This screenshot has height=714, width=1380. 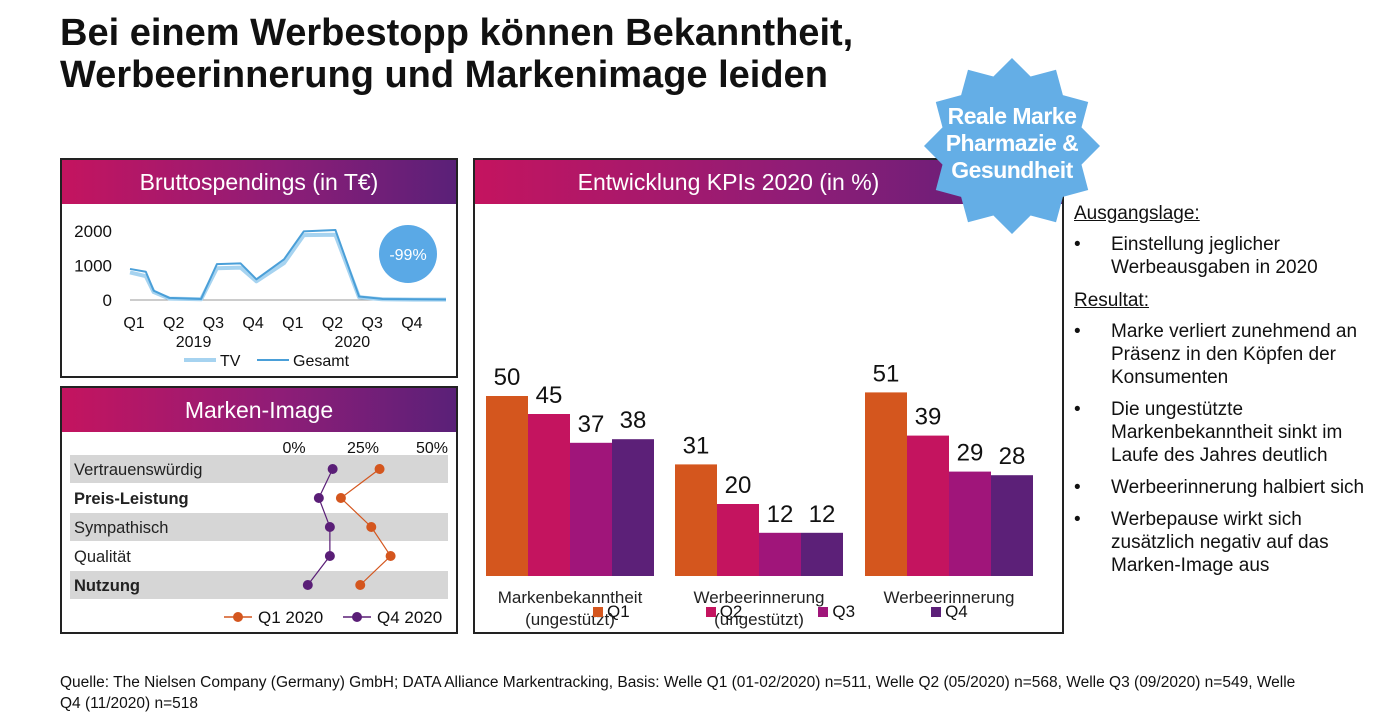 I want to click on legend-item: Q3, so click(x=836, y=612).